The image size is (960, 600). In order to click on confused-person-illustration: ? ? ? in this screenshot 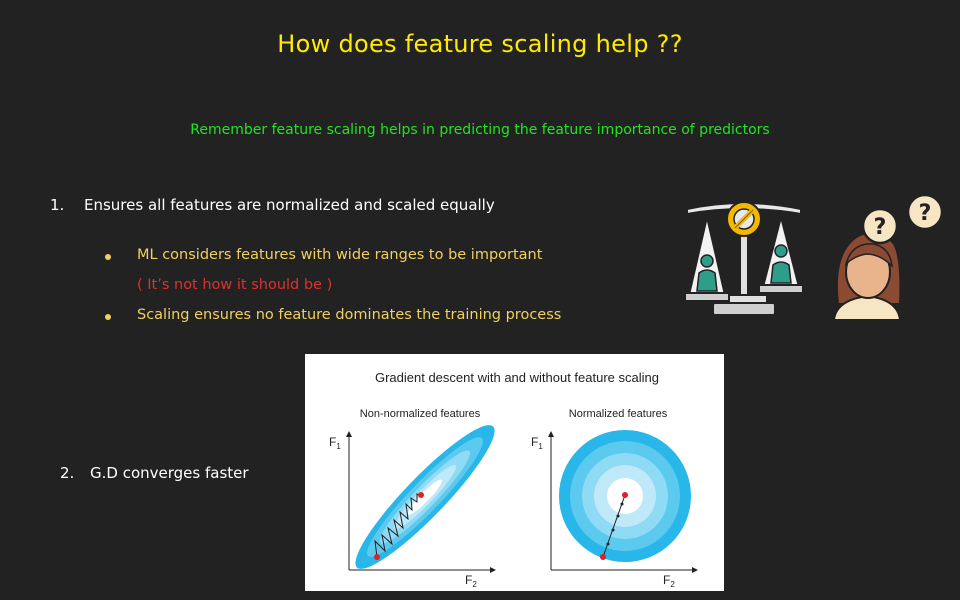, I will do `click(888, 257)`.